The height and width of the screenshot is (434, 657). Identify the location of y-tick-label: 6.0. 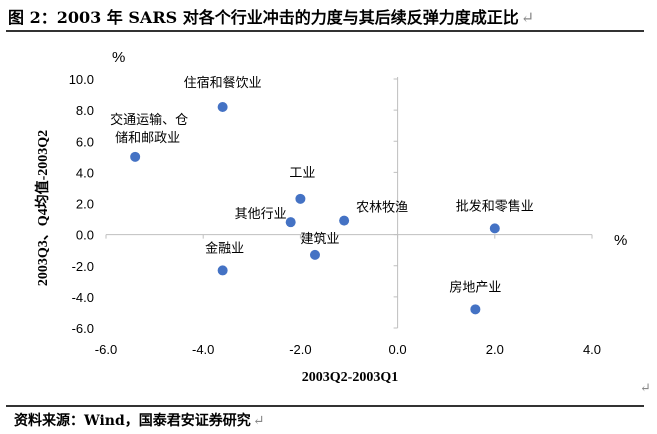
(85, 141).